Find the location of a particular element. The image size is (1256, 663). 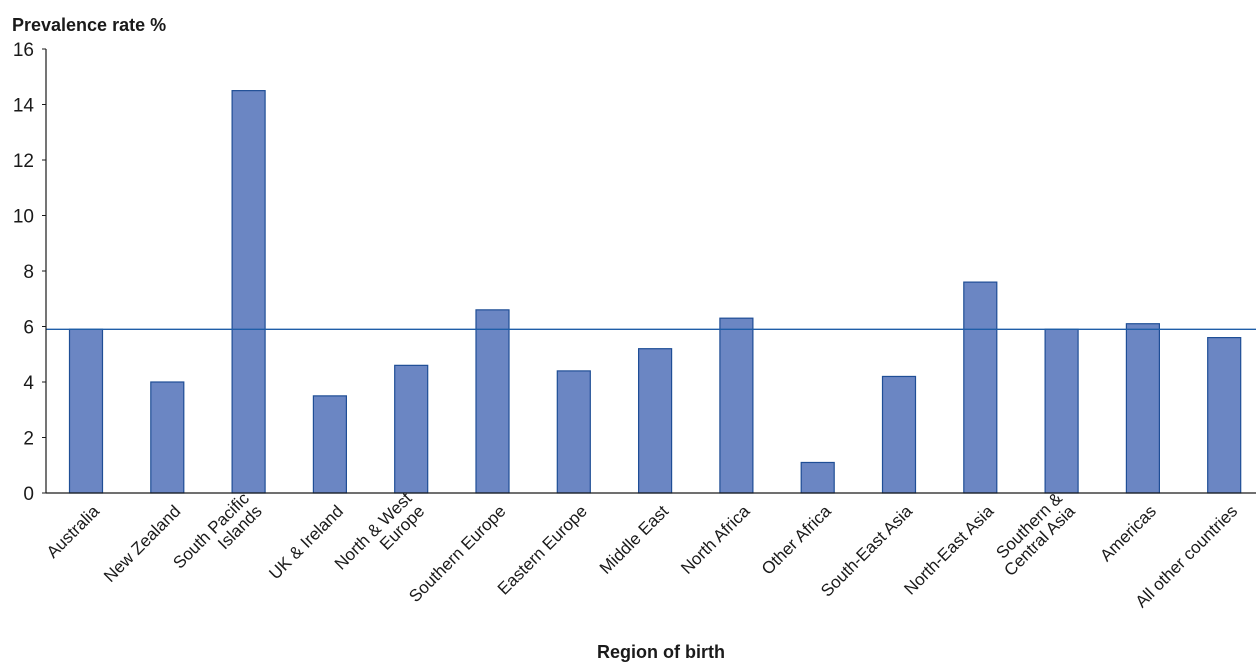

y-tick-label: 2 is located at coordinates (28, 439).